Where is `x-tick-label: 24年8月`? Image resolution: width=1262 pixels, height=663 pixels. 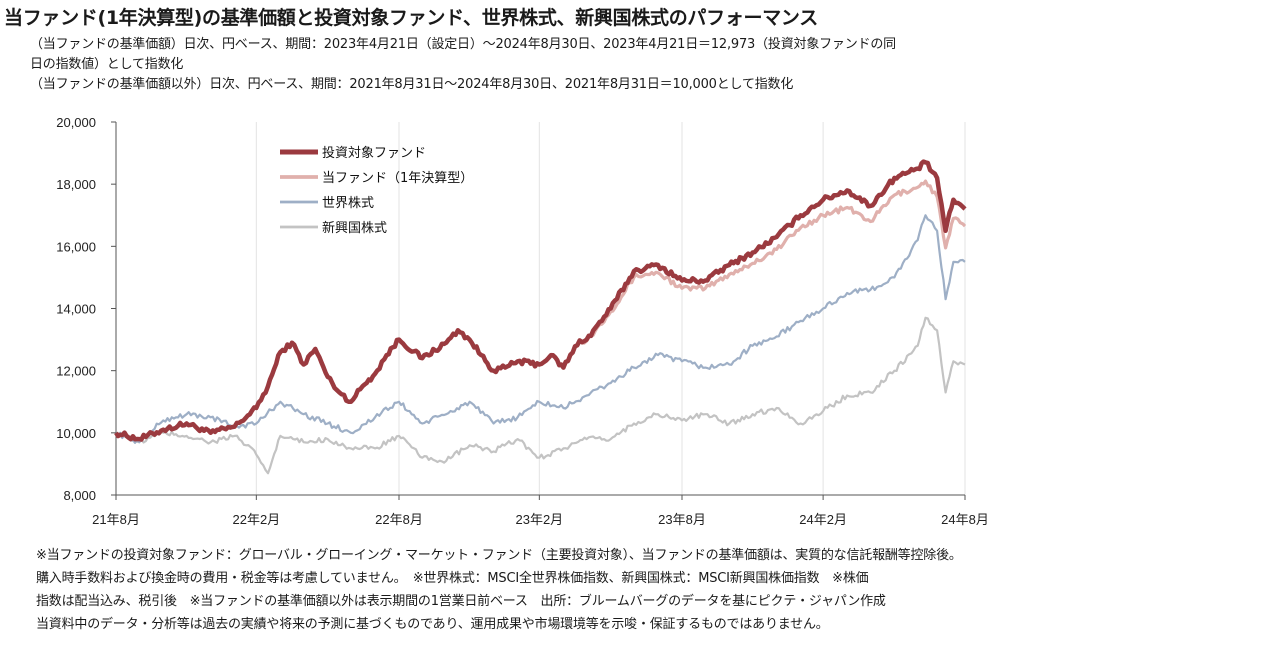 x-tick-label: 24年8月 is located at coordinates (965, 519).